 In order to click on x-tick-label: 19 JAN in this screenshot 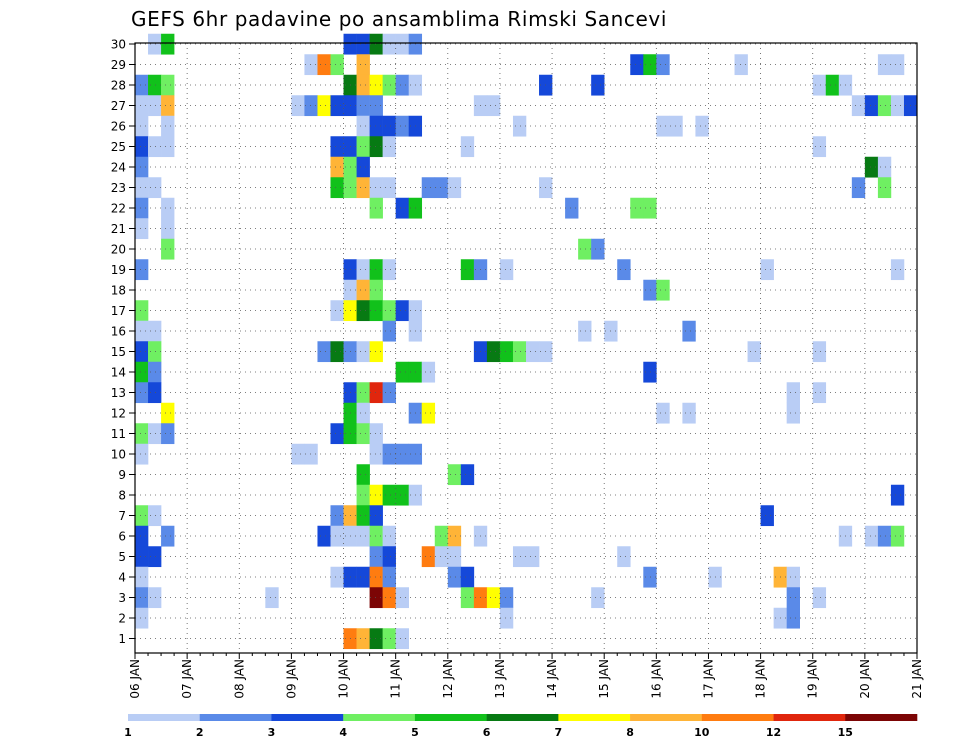, I will do `click(813, 679)`.